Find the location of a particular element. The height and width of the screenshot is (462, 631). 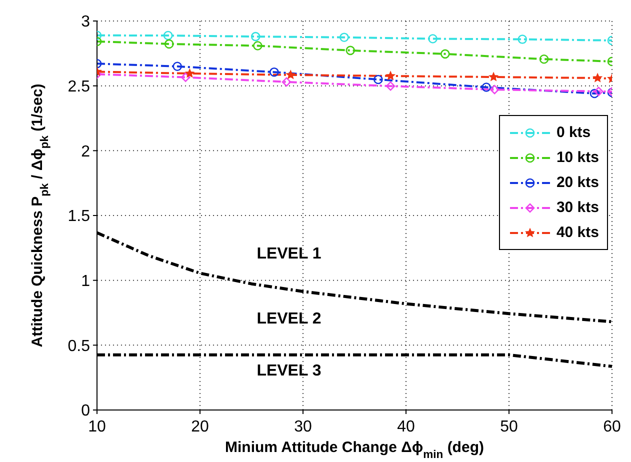

annotation: LEVEL 3 is located at coordinates (289, 371).